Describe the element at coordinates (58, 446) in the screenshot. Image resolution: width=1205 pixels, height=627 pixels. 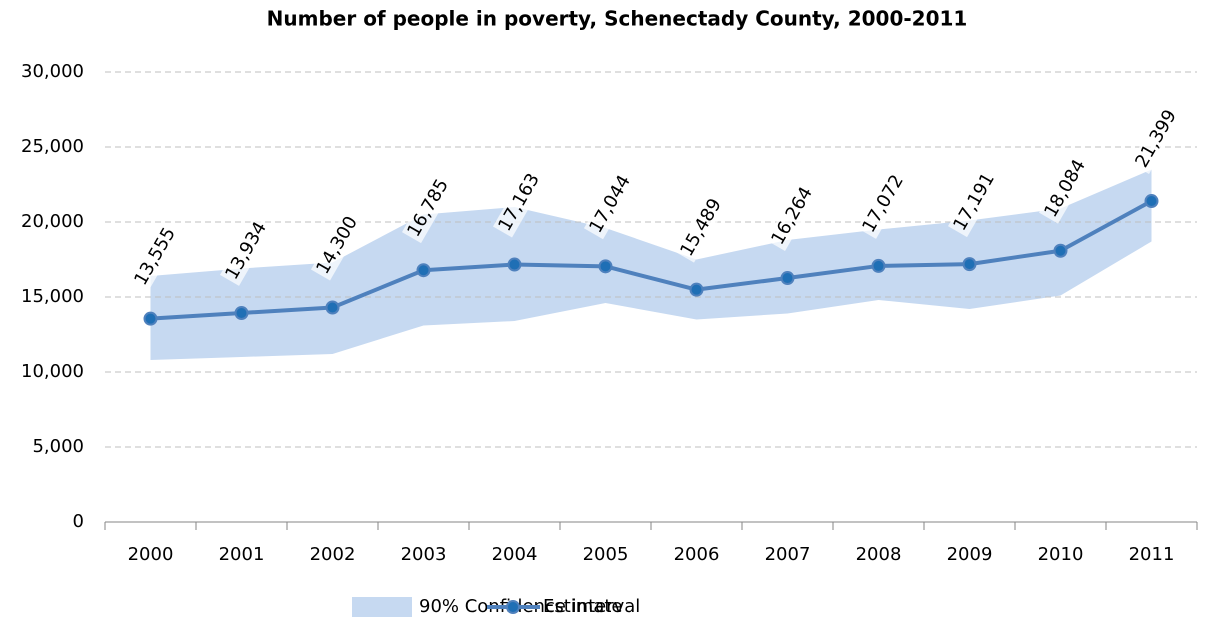
I see `y-tick-label: 5,000` at that location.